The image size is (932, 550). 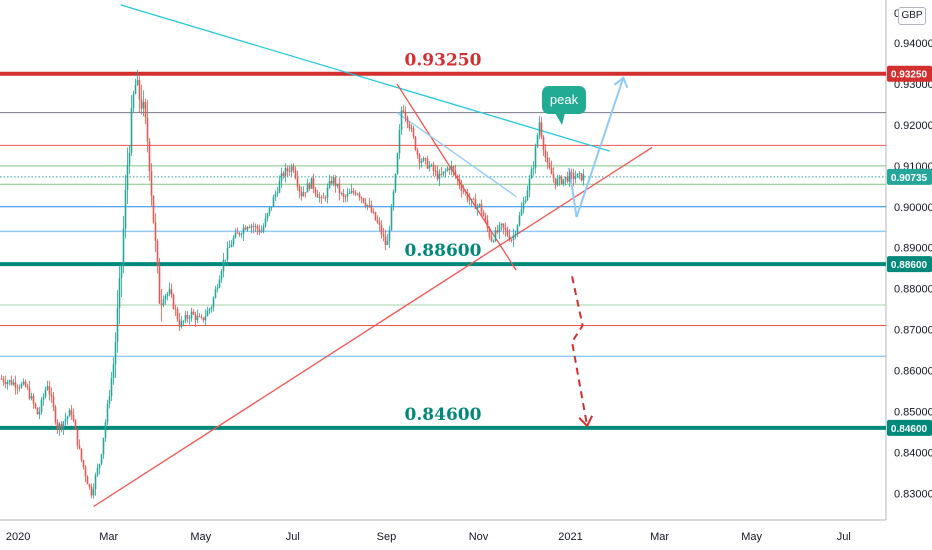 What do you see at coordinates (564, 100) in the screenshot?
I see `peak-callout: peak` at bounding box center [564, 100].